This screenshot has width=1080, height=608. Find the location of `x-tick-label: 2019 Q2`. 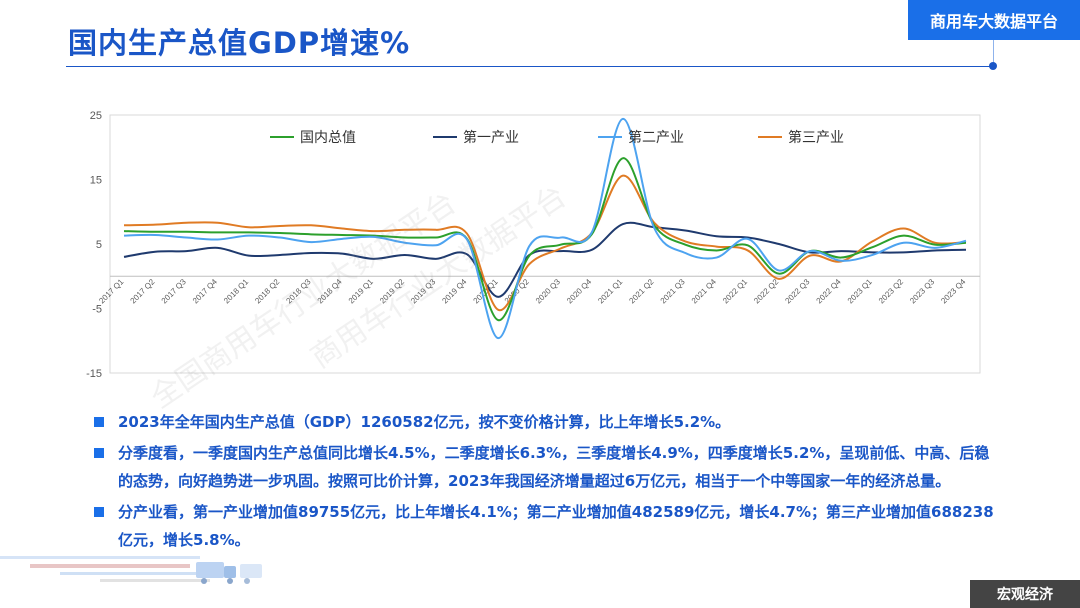

x-tick-label: 2019 Q2 is located at coordinates (392, 291).